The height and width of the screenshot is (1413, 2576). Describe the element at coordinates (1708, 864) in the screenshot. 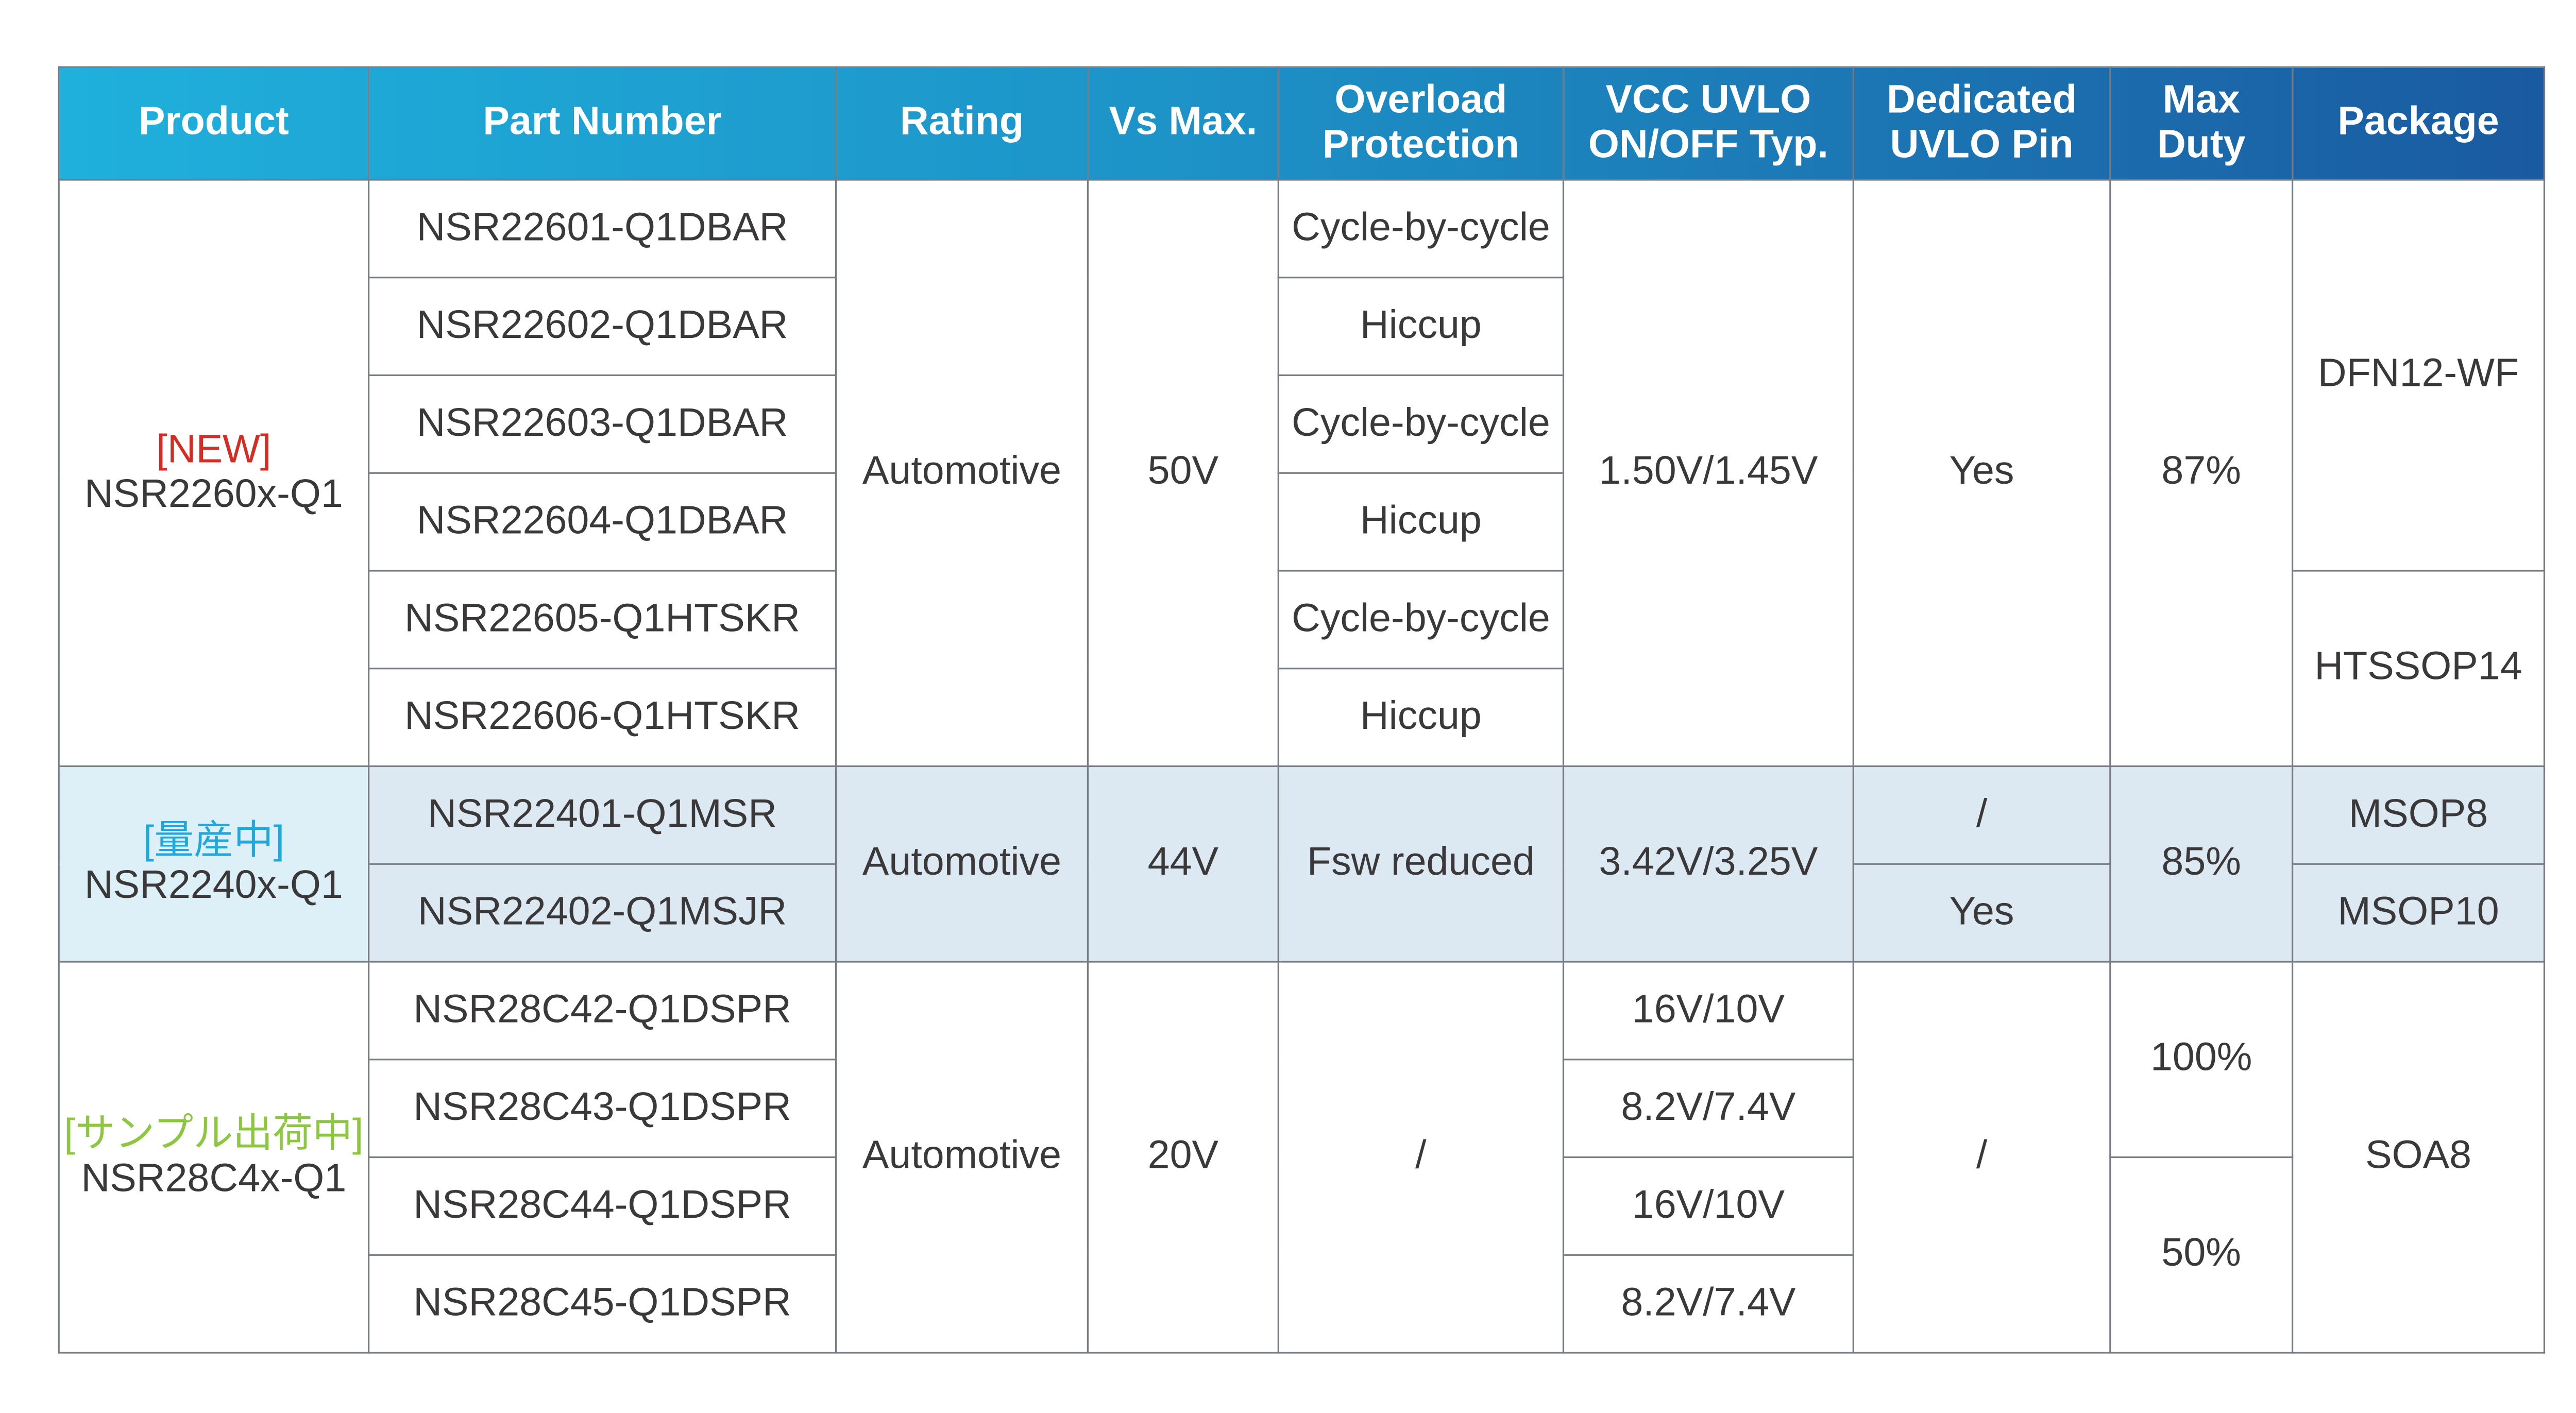

I see `vcc-uvlo: 3.42V/3.25V` at that location.